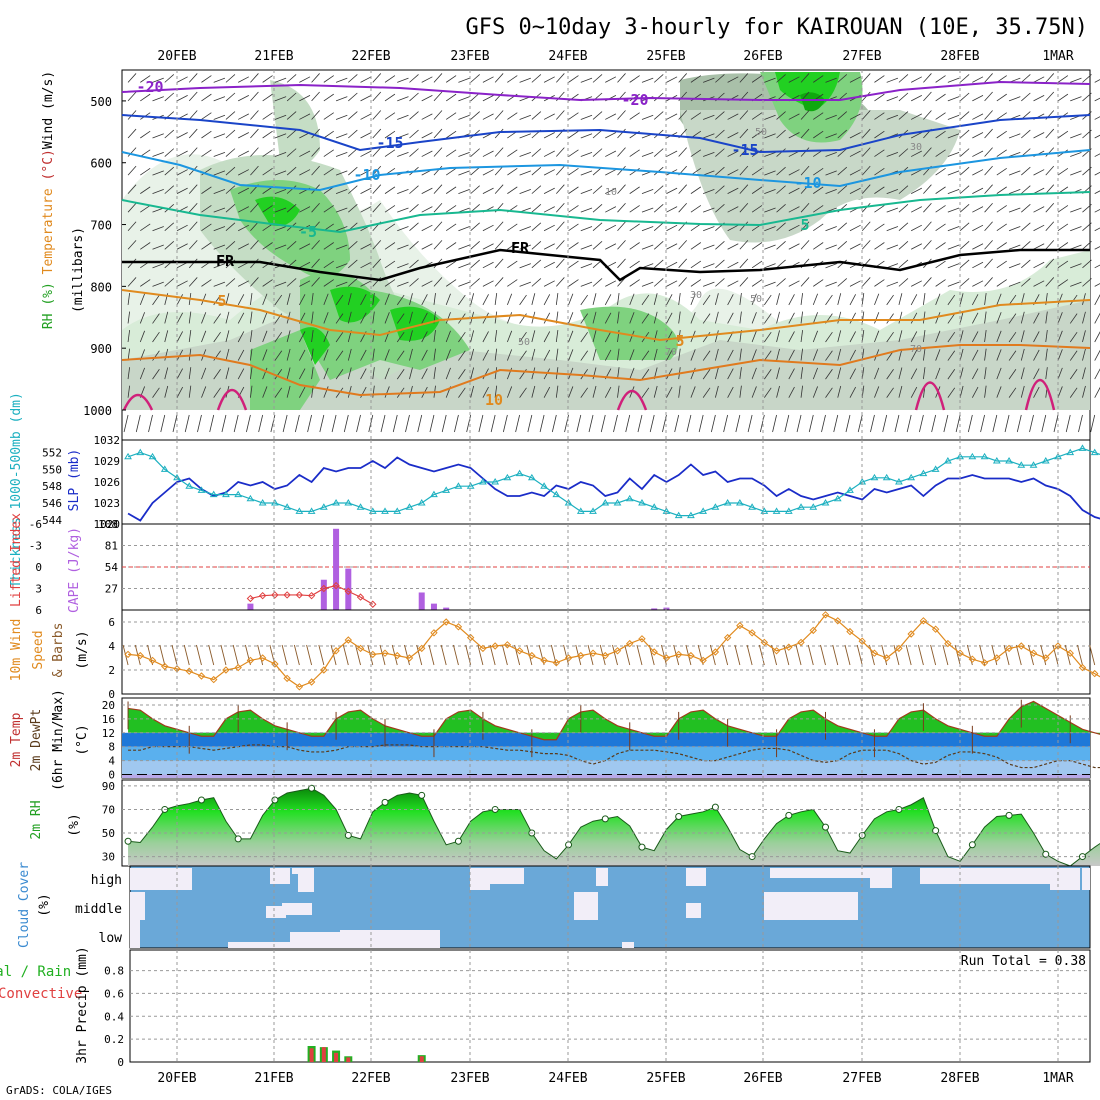 Image resolution: width=1100 pixels, height=1100 pixels. I want to click on temp-band, so click(606, 739).